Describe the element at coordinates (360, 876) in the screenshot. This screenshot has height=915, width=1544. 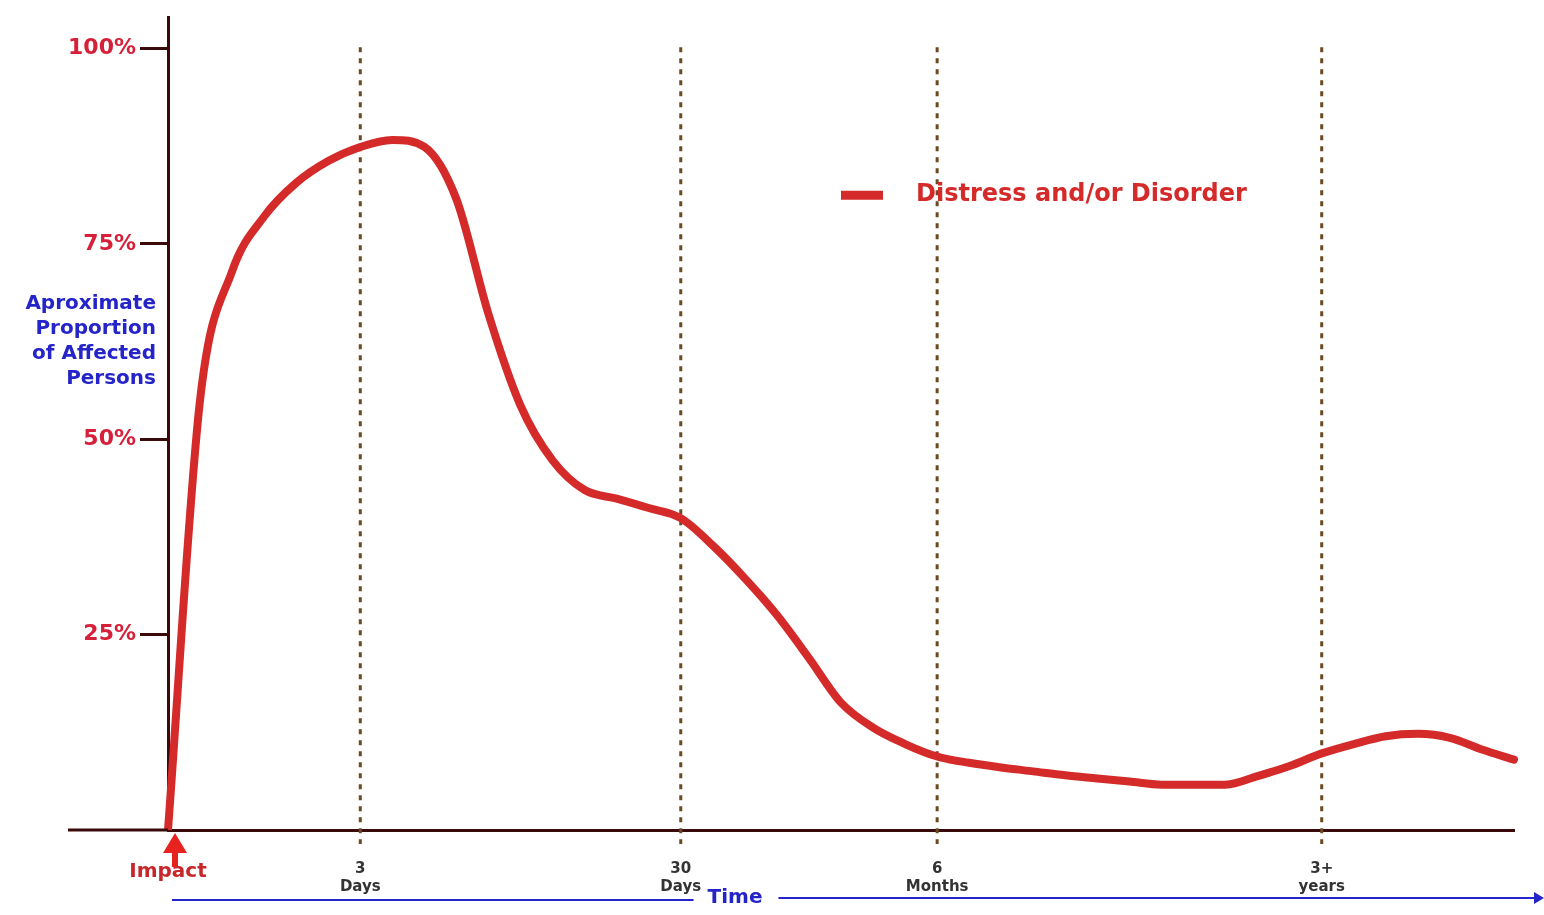
I see `x-tick-label: 3 Days` at that location.